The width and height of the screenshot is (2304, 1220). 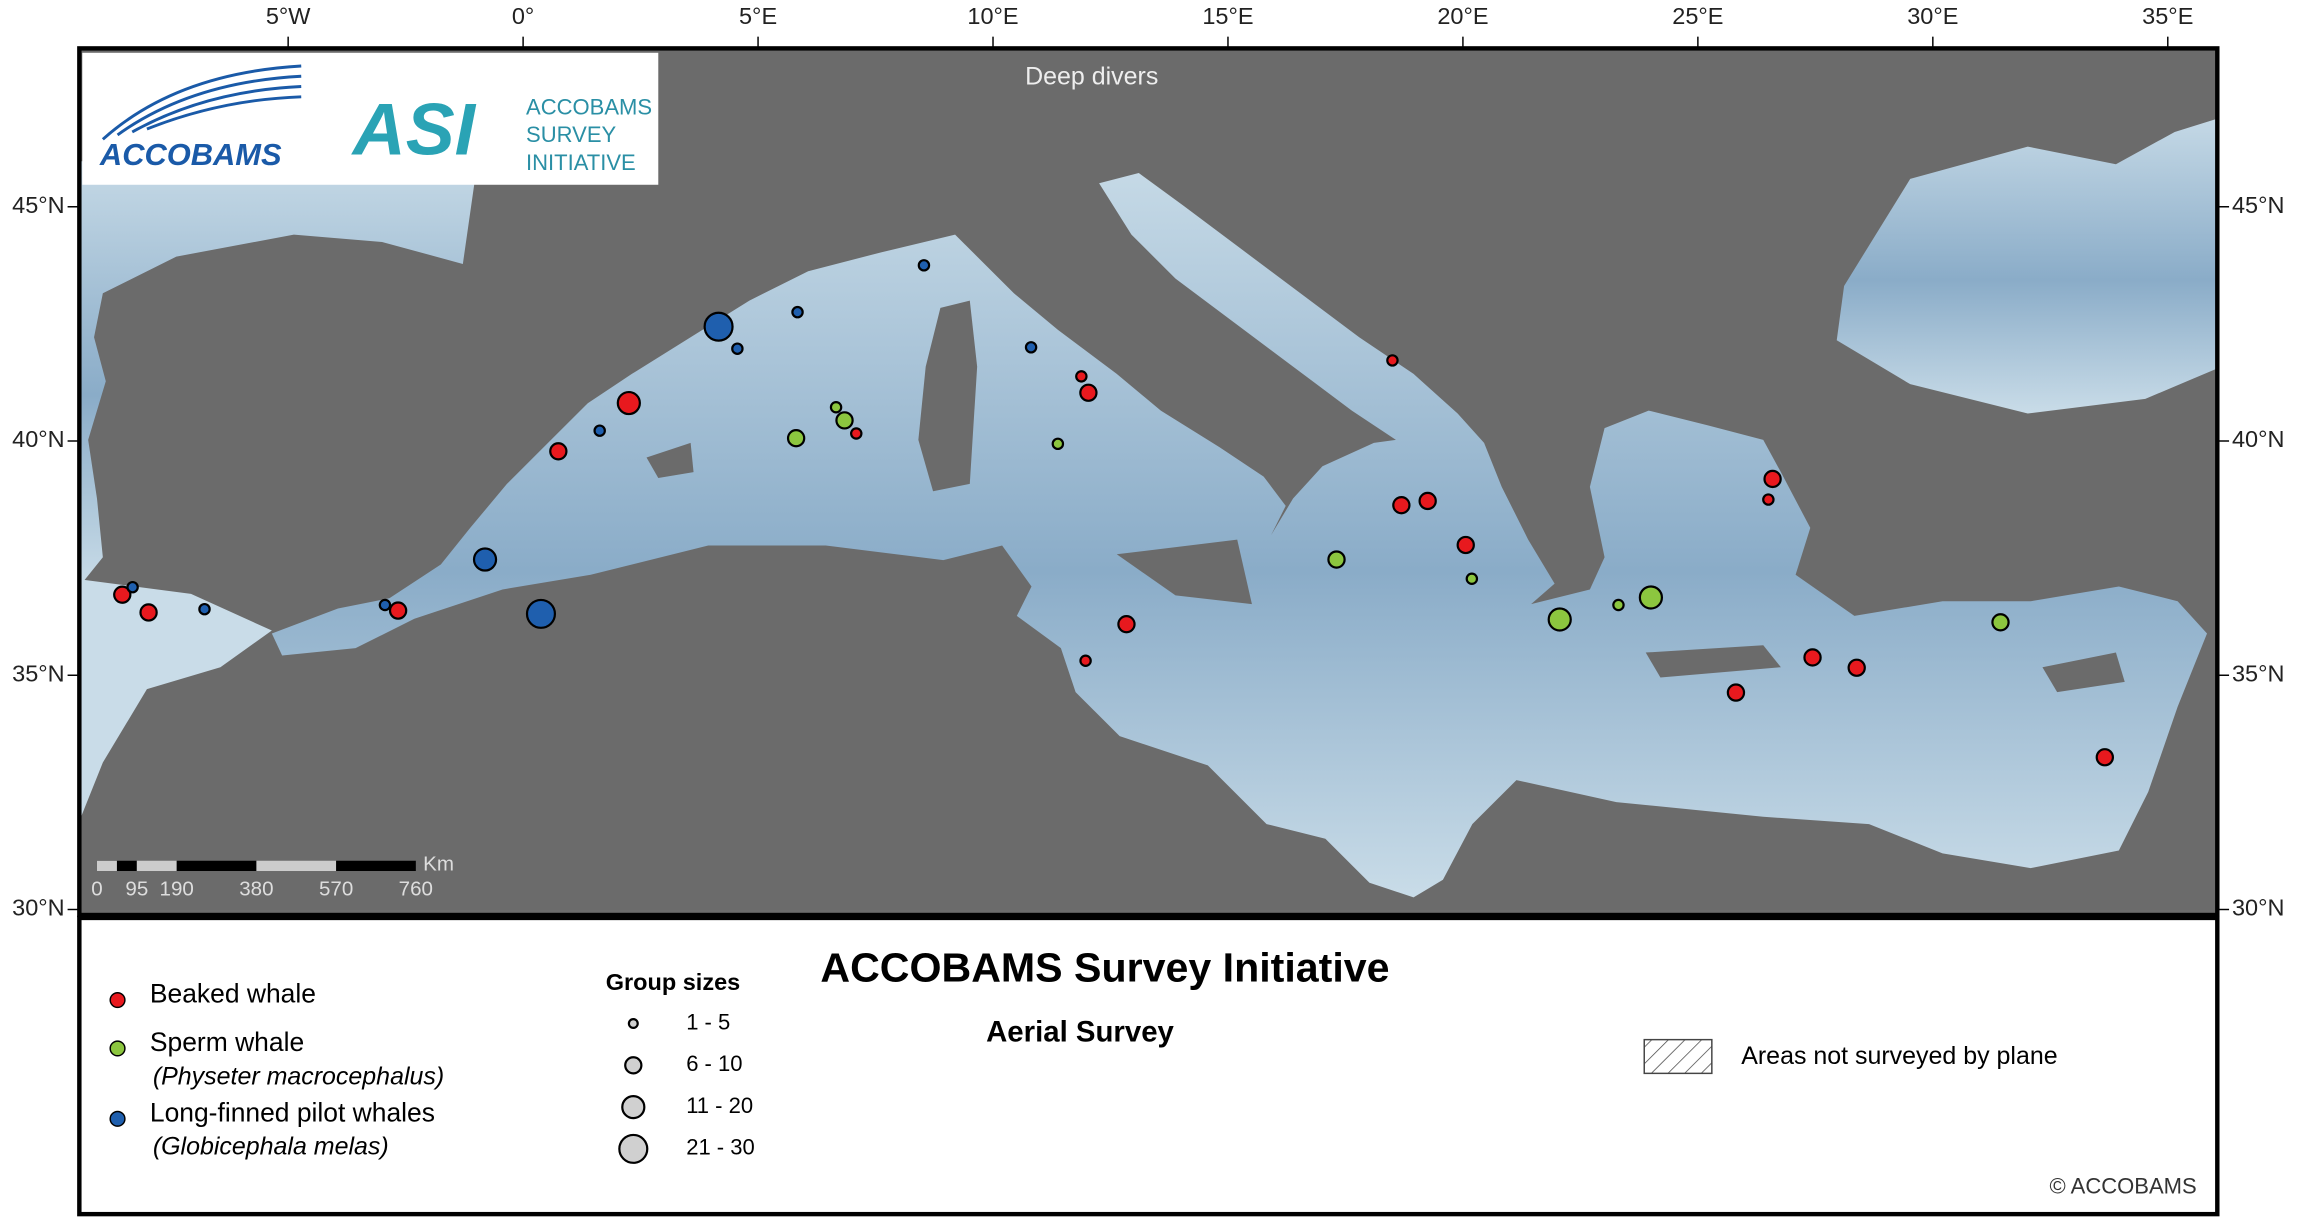 What do you see at coordinates (1678, 1056) in the screenshot?
I see `hatch-swatch` at bounding box center [1678, 1056].